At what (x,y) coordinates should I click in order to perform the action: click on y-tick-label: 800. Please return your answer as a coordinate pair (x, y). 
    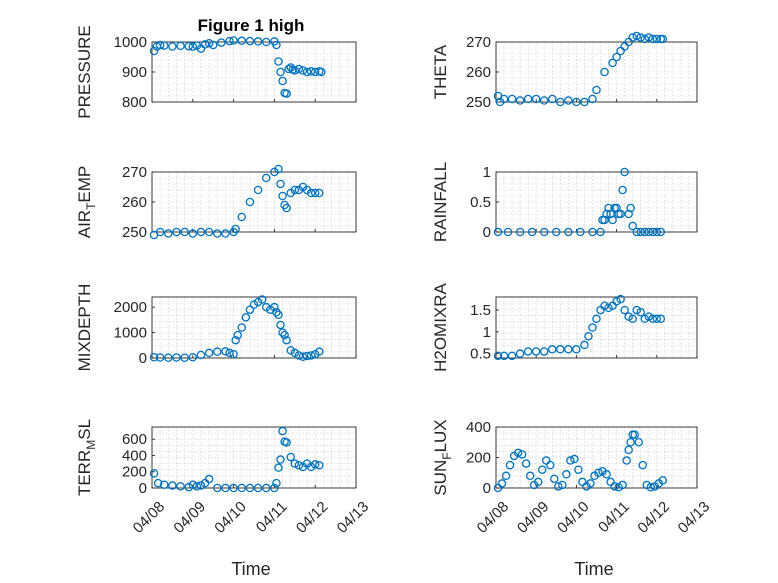
    Looking at the image, I should click on (134, 102).